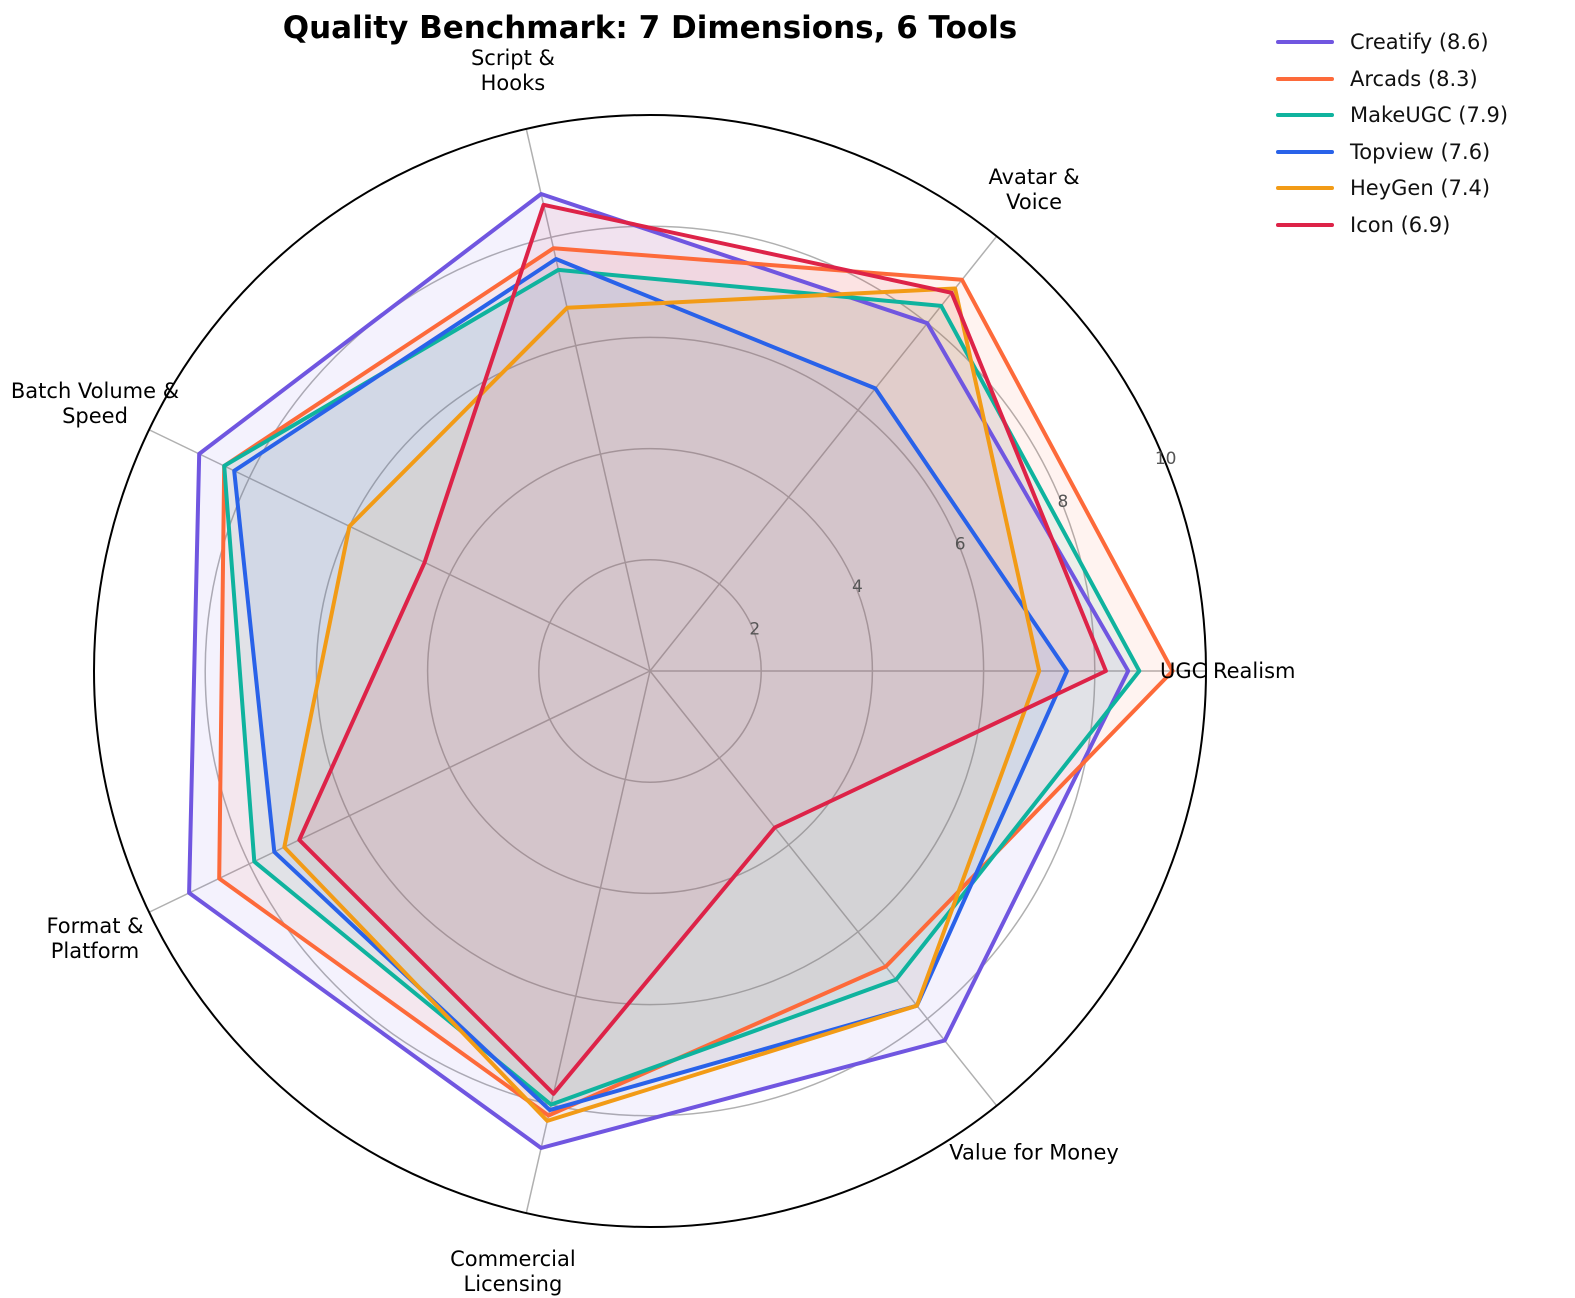 Image resolution: width=1575 pixels, height=1298 pixels. I want to click on category-label: Batch Volume &, so click(95, 391).